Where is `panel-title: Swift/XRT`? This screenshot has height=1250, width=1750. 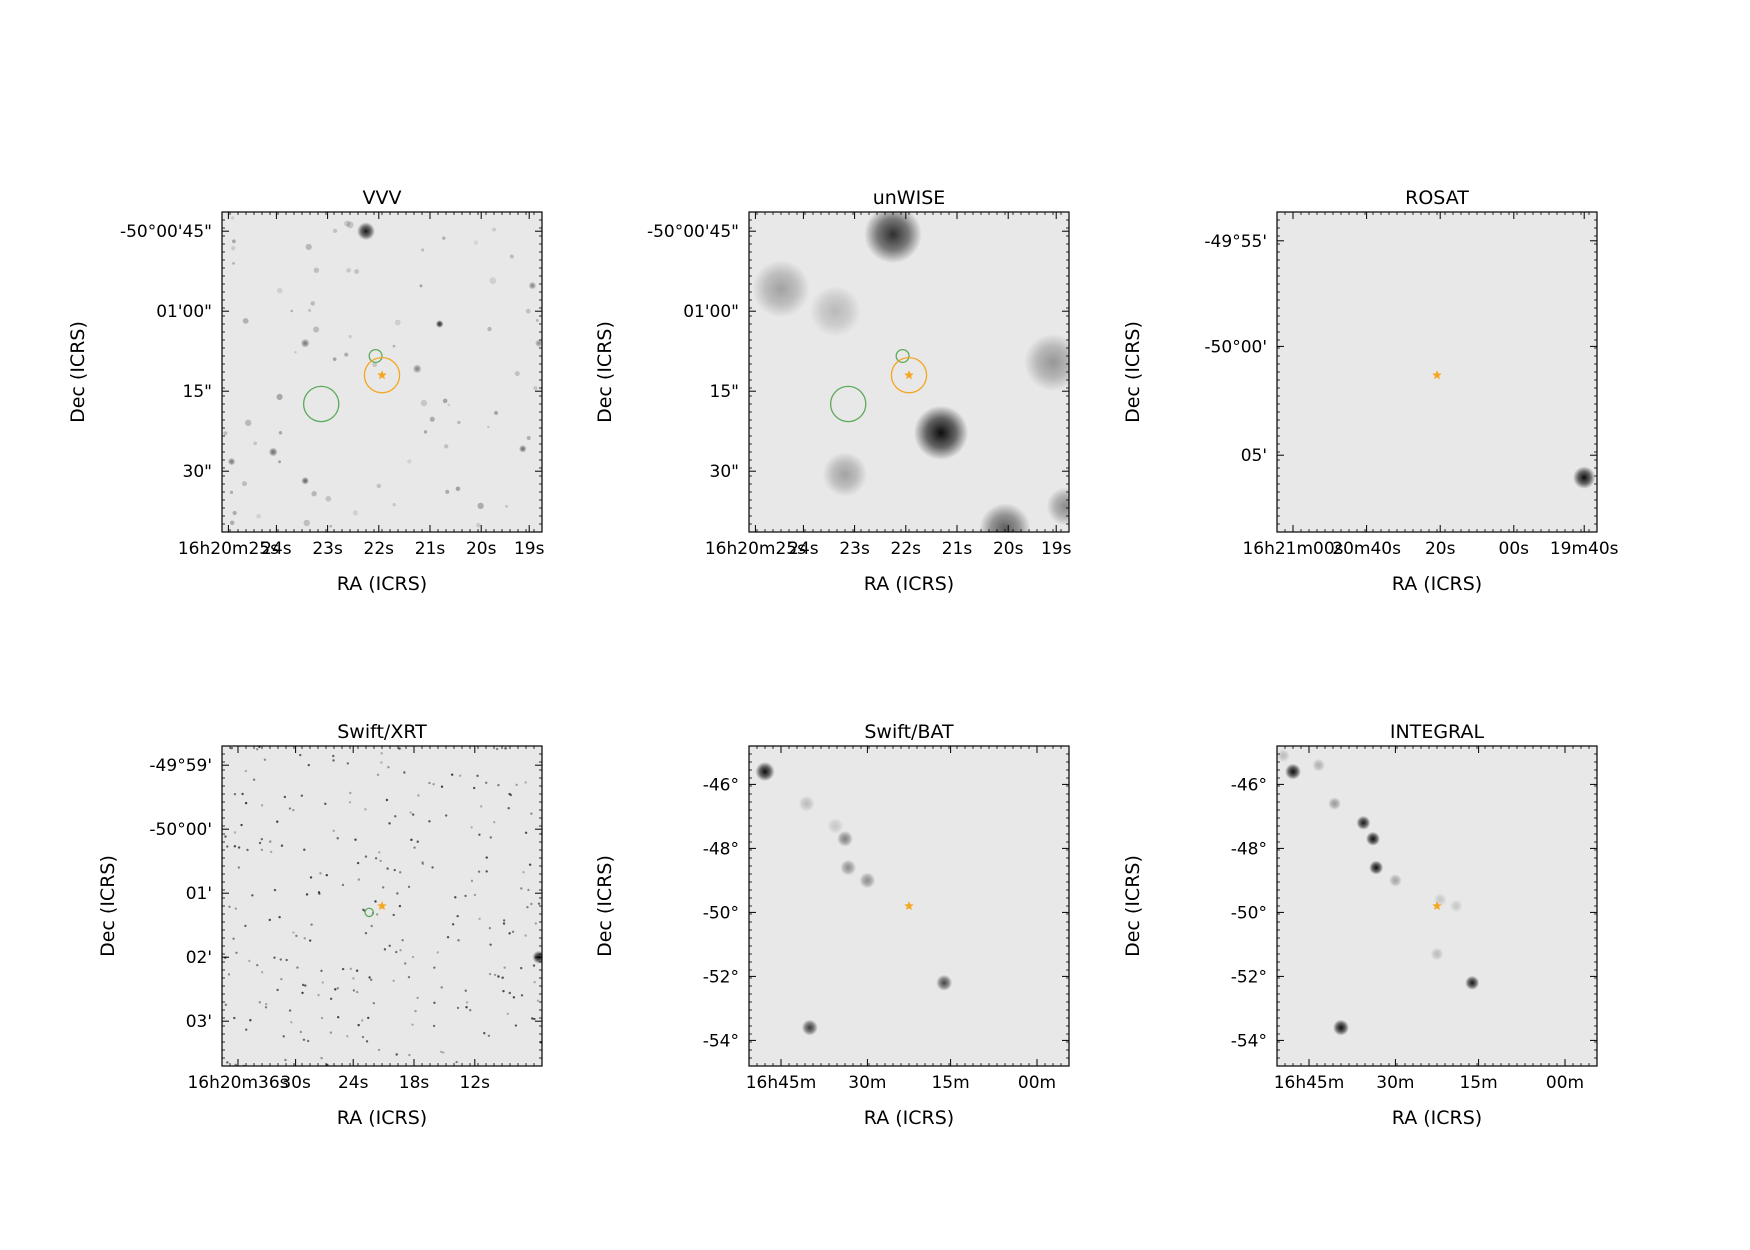 panel-title: Swift/XRT is located at coordinates (382, 732).